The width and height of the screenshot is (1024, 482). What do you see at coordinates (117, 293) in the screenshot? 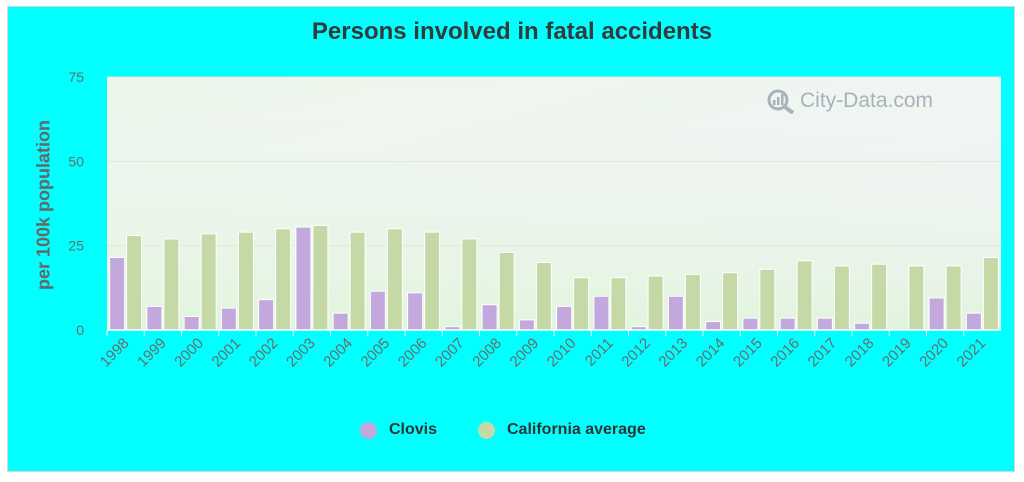
I see `bar-clovis-1998` at bounding box center [117, 293].